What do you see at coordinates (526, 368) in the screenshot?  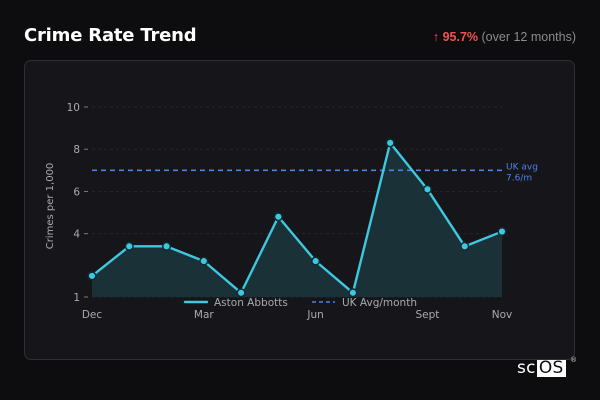 I see `logo-text: sc` at bounding box center [526, 368].